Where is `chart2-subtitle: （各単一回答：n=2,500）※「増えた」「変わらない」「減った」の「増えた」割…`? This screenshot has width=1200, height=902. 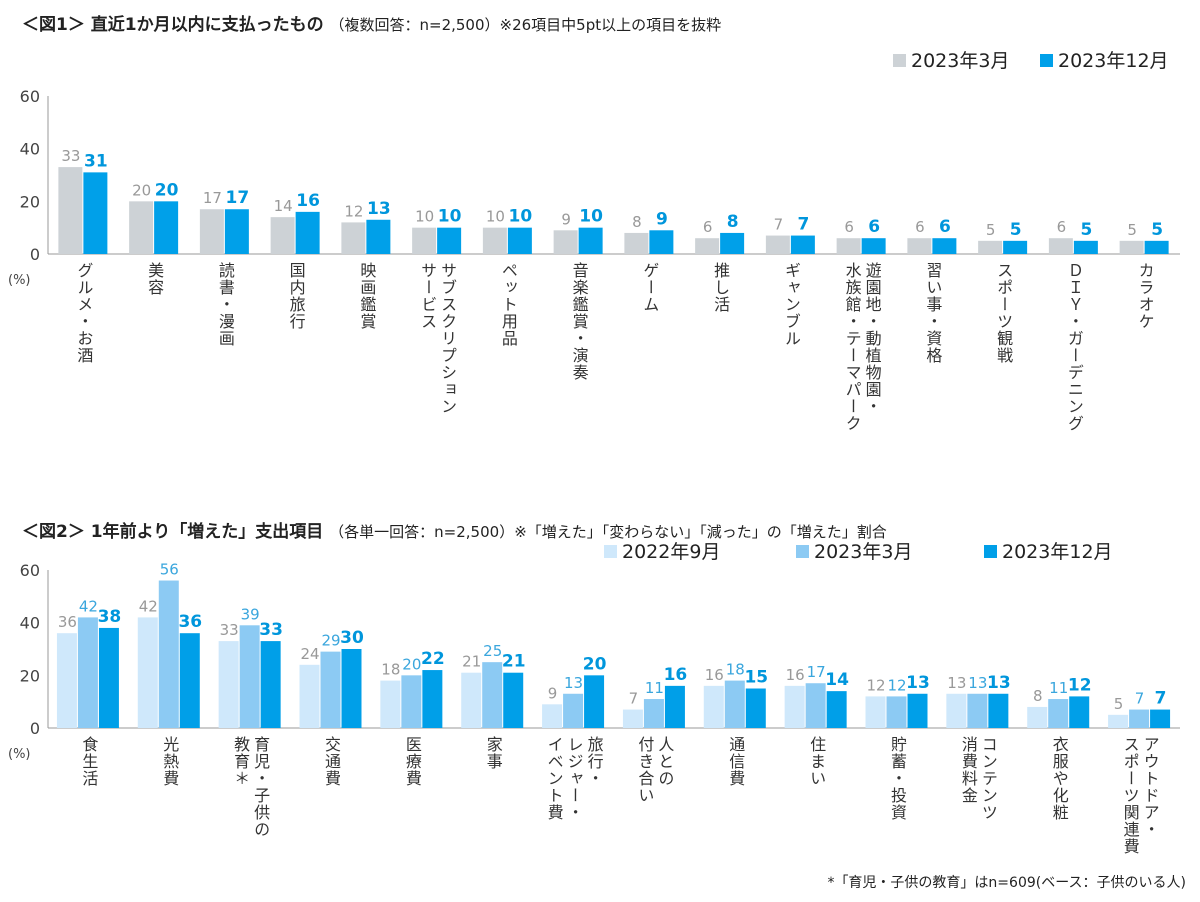
chart2-subtitle: （各単一回答：n=2,500）※「増えた」「変わらない」「減った」の「増えた」割… is located at coordinates (608, 532).